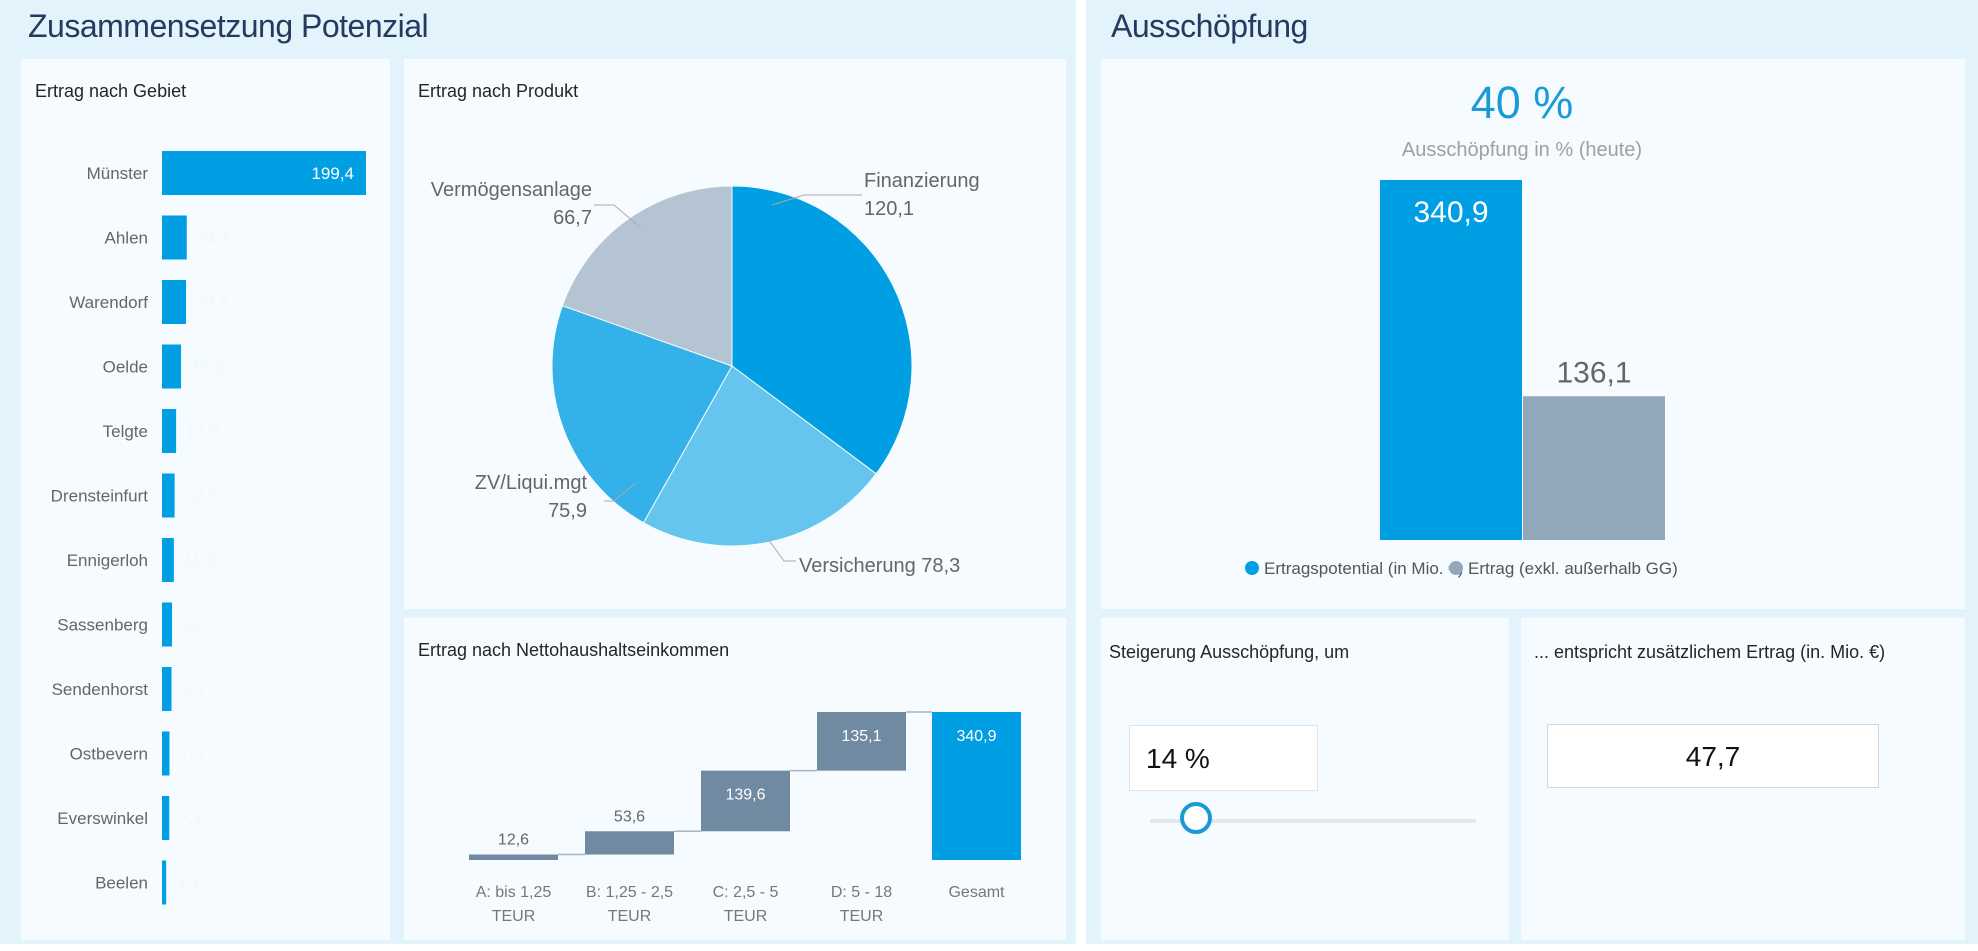 The image size is (1978, 951). Describe the element at coordinates (213, 238) in the screenshot. I see `data-label: 24,2` at that location.